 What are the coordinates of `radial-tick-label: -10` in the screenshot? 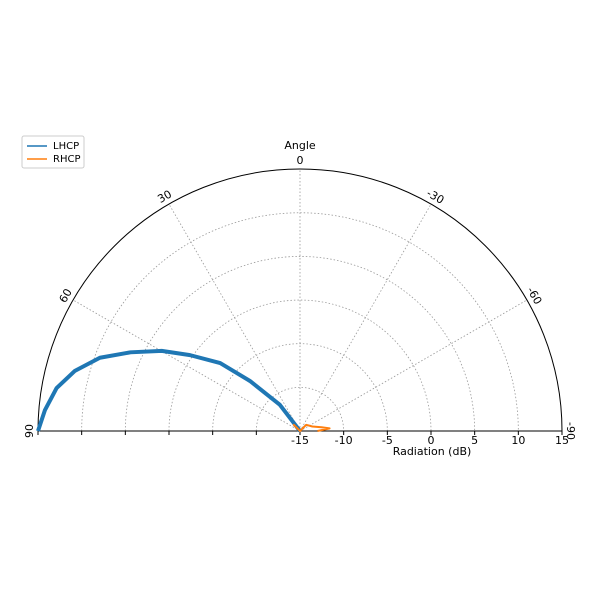 It's located at (344, 440).